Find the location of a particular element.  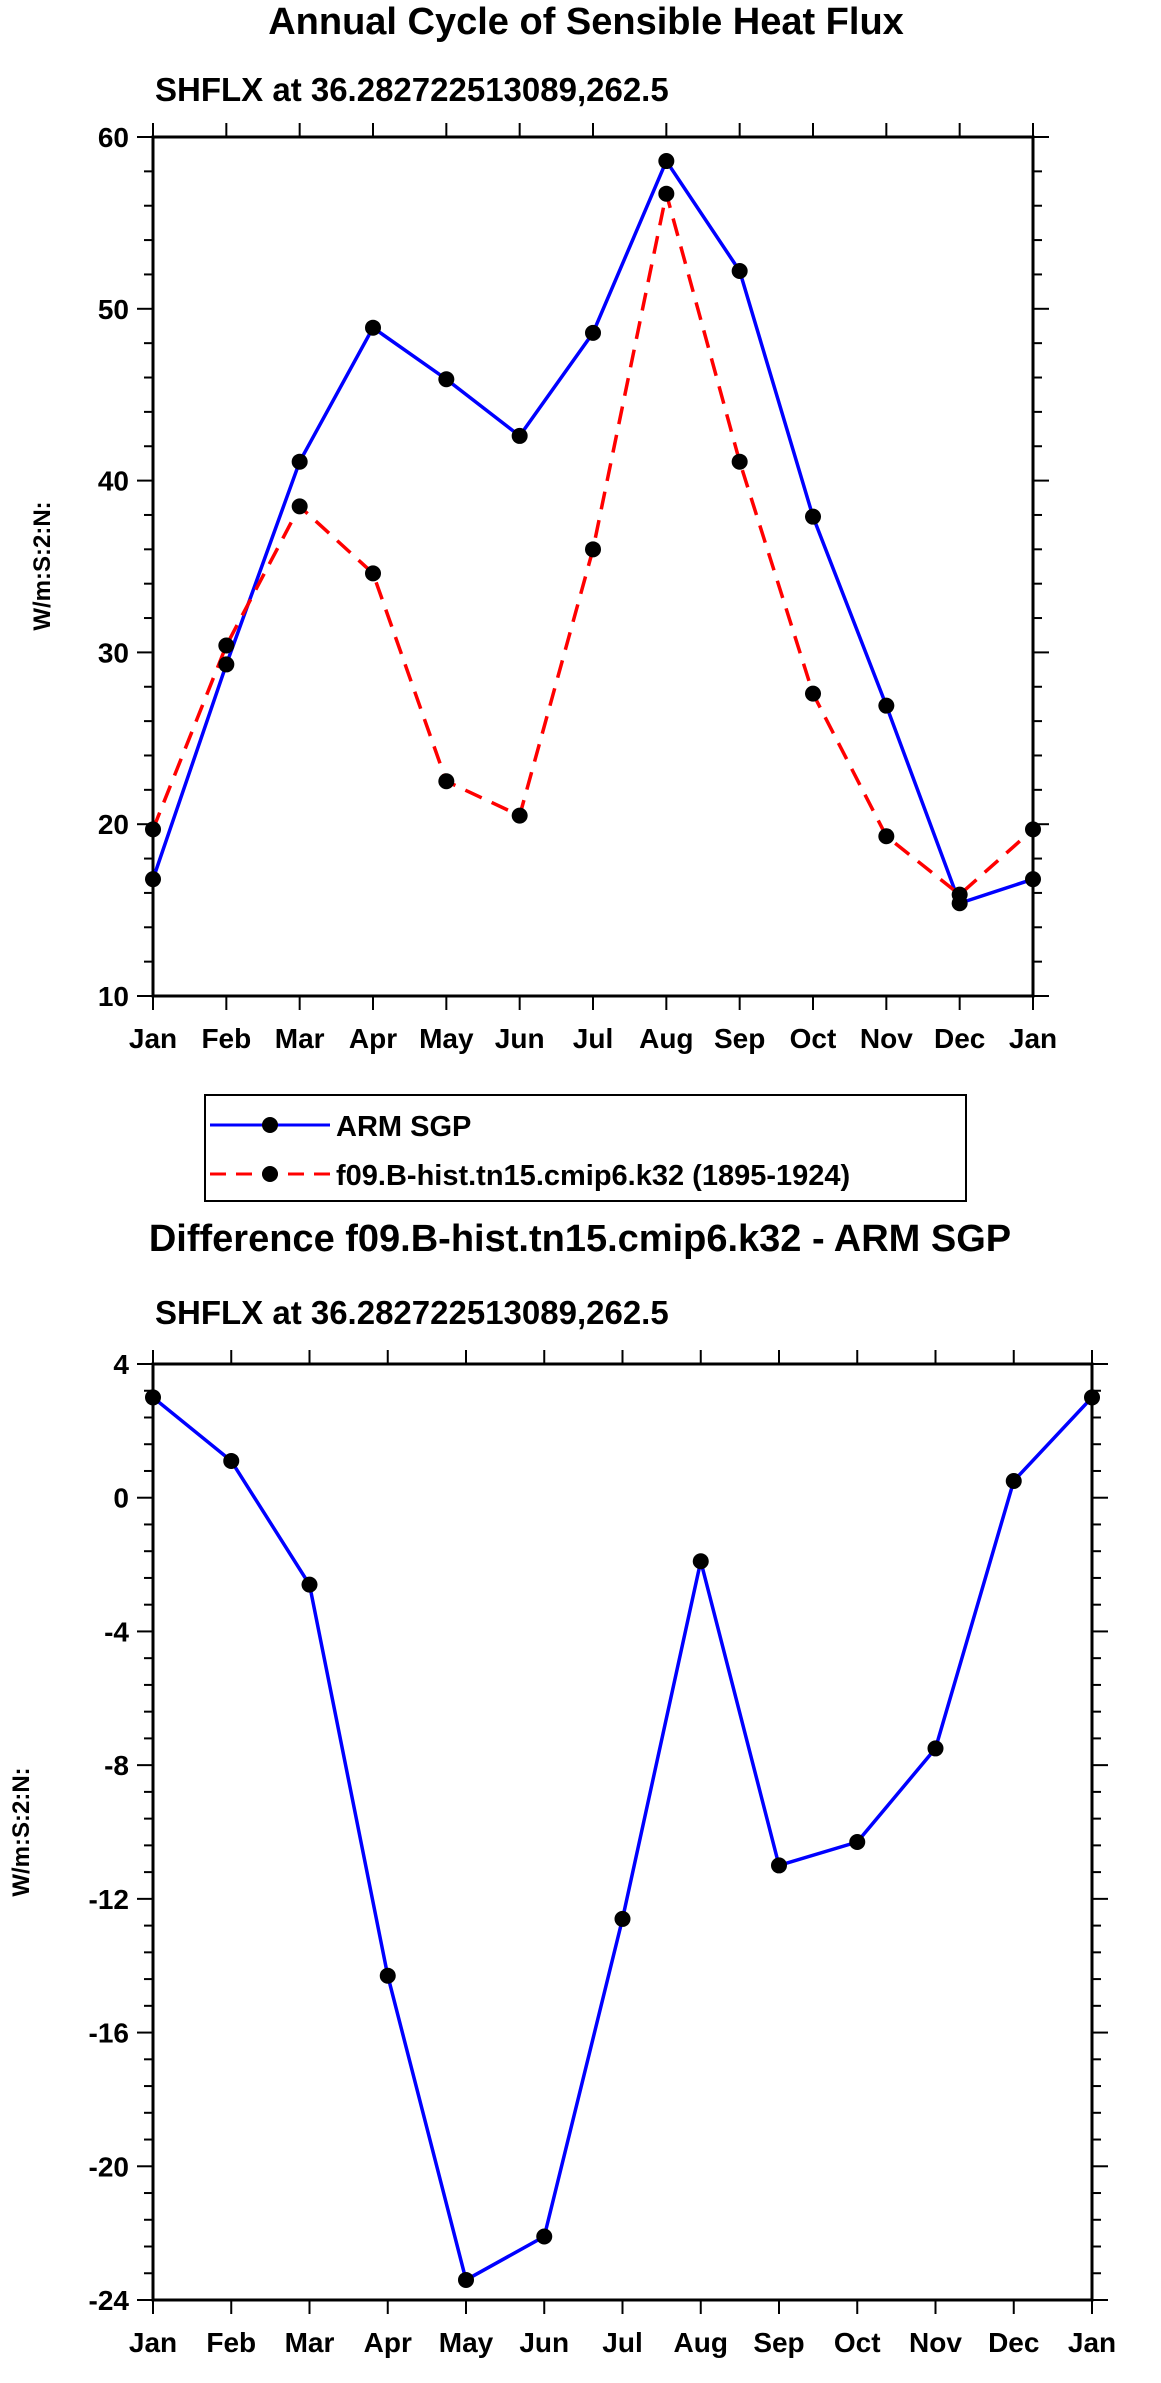

chart1-title: Annual Cycle of Sensible Heat Flux is located at coordinates (586, 22).